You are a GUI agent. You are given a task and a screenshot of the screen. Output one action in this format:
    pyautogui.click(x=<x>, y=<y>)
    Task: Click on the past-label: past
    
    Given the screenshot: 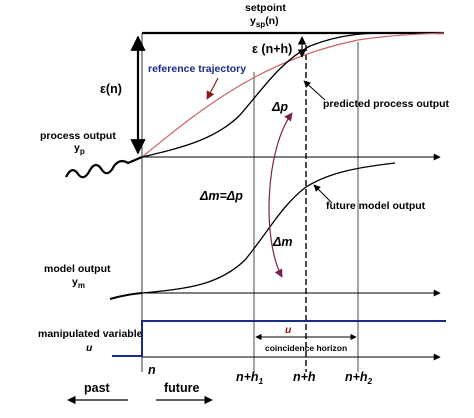 What is the action you would take?
    pyautogui.click(x=97, y=388)
    